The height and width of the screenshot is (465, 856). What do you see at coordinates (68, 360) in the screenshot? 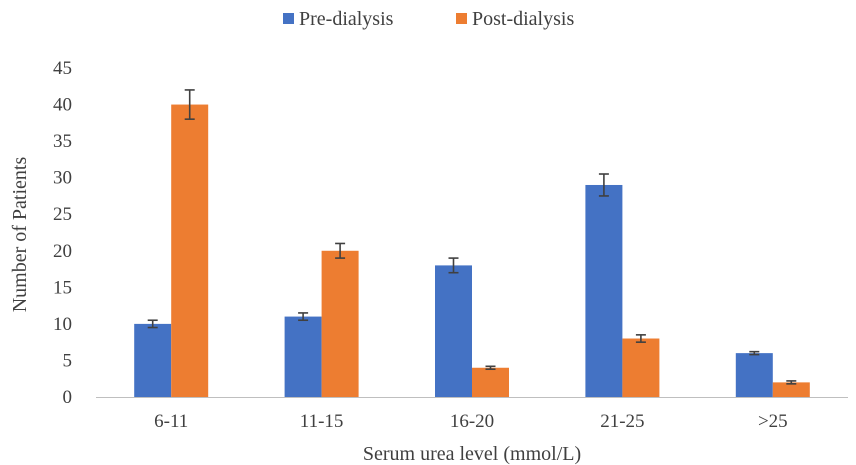
I see `y-tick-label: 5` at bounding box center [68, 360].